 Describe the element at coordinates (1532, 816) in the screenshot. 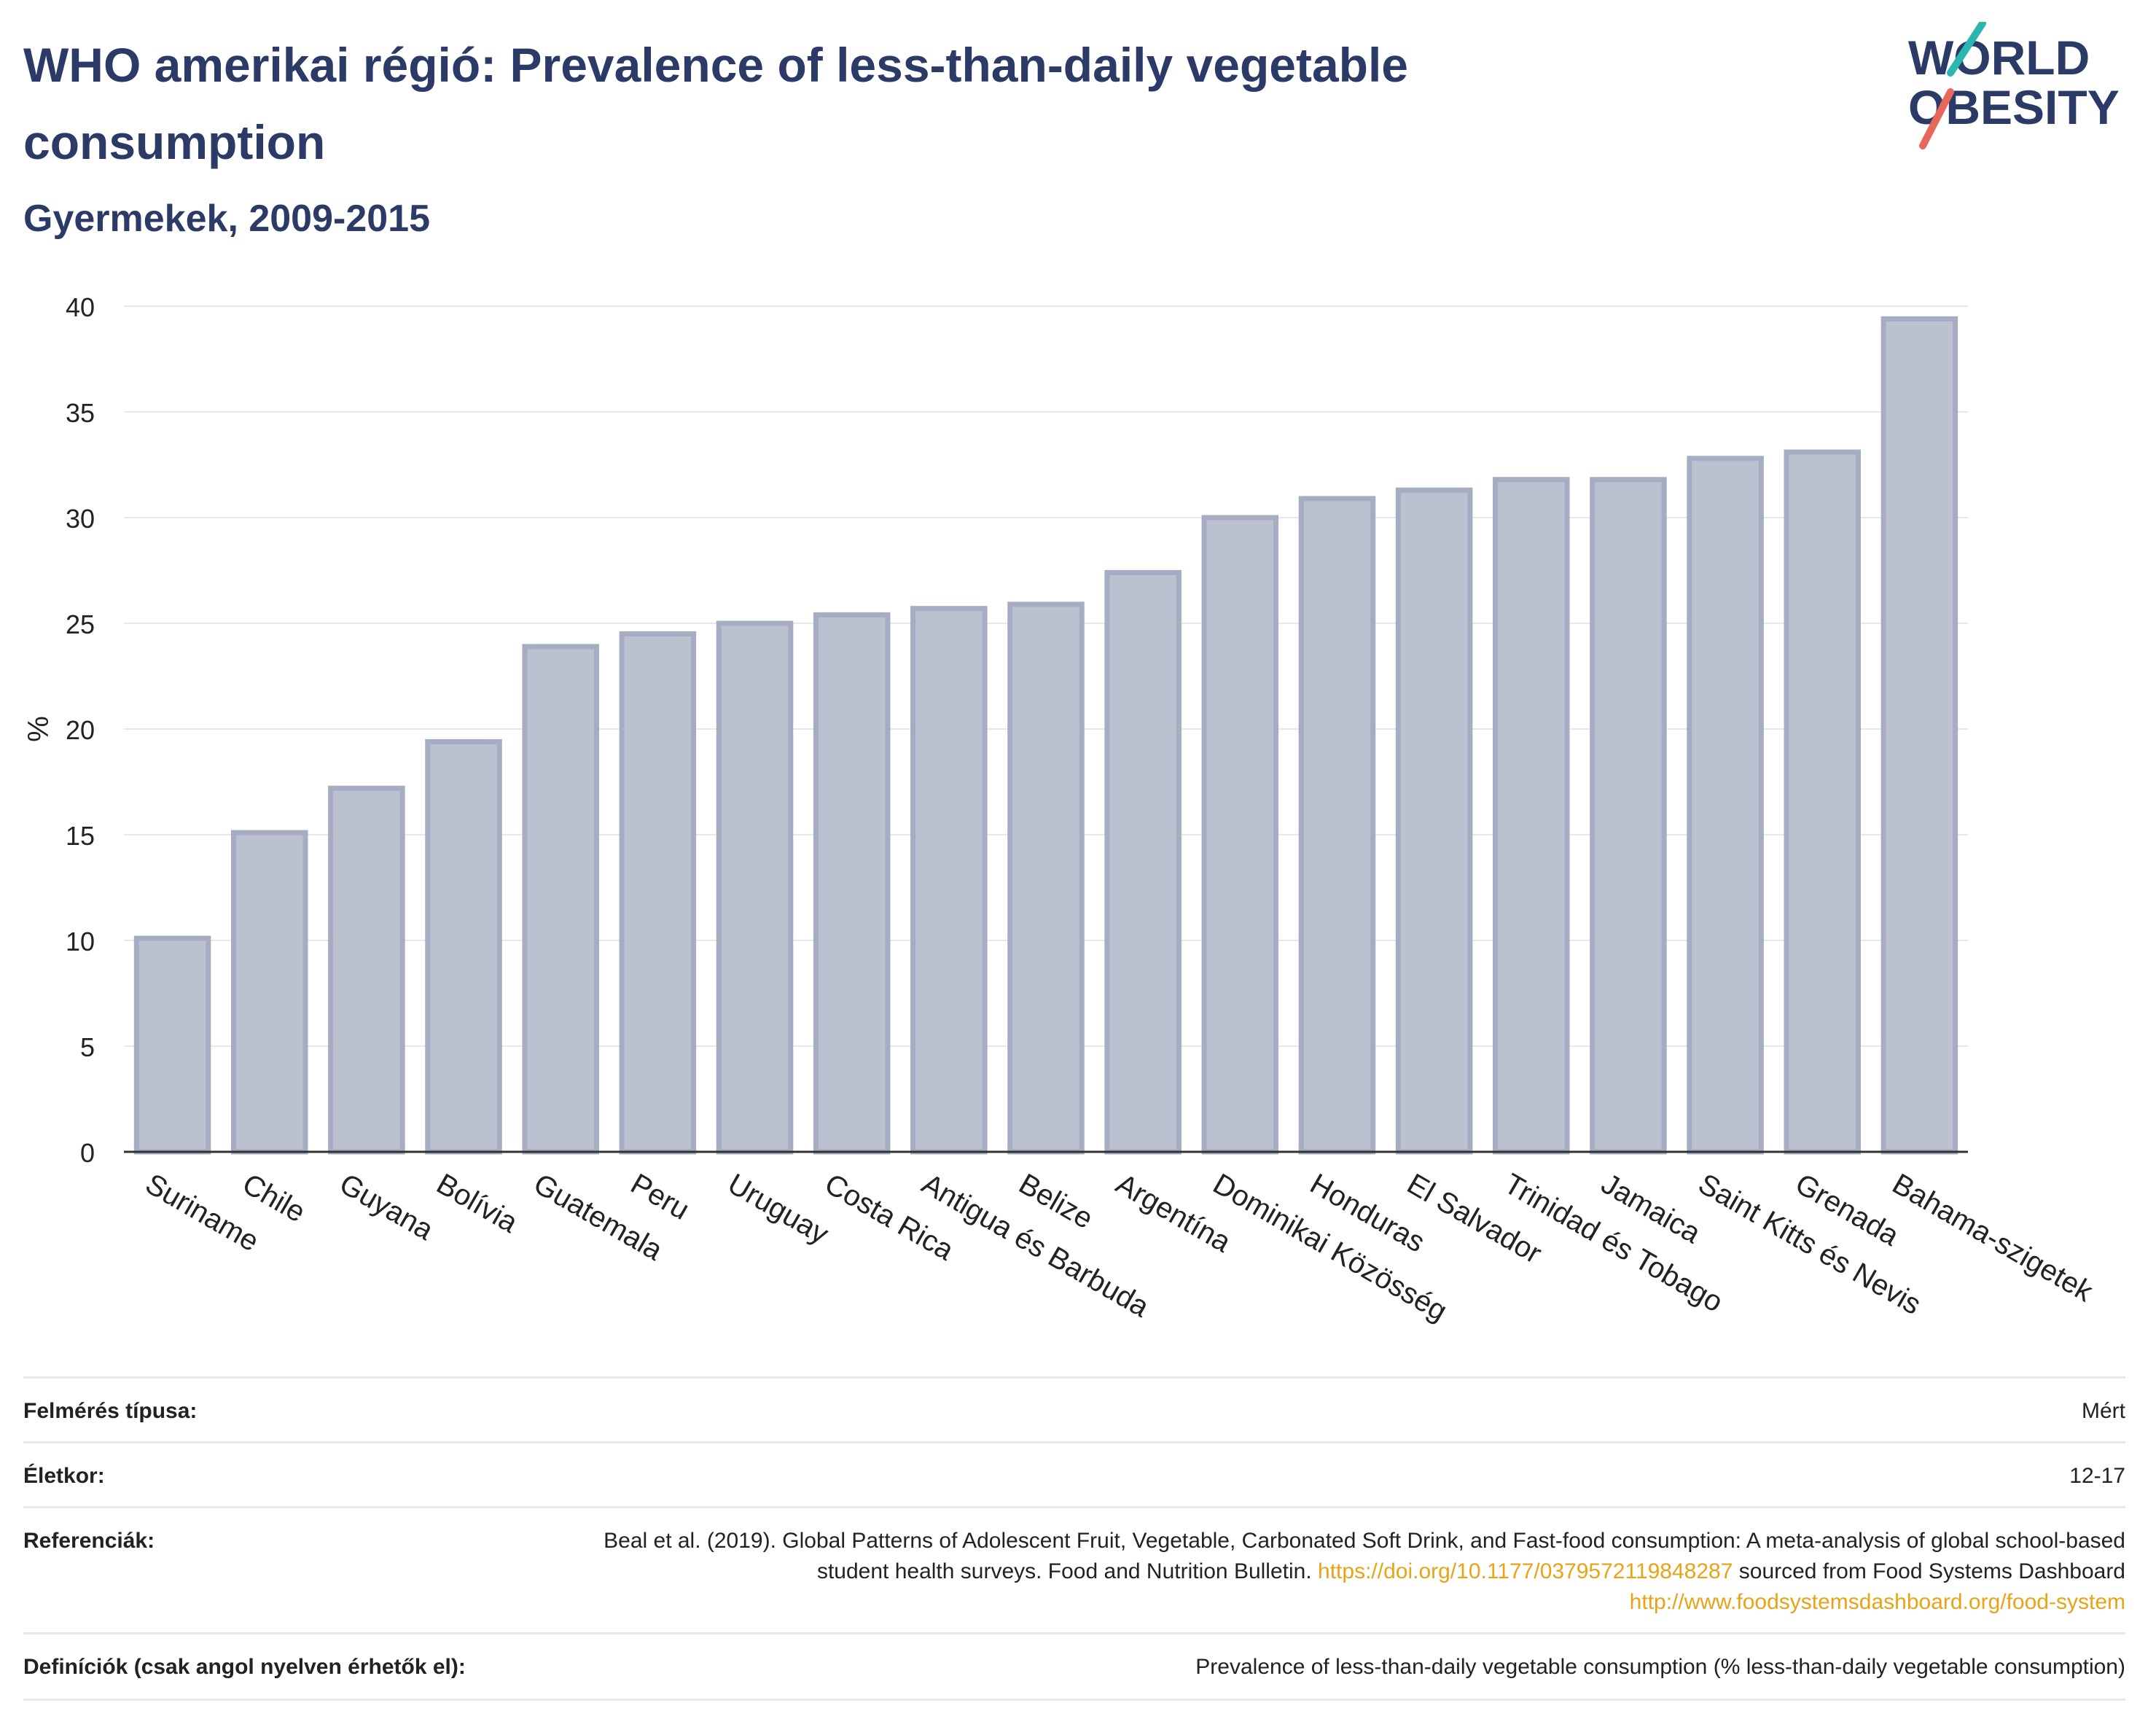

I see `bar-trinidad-és-tobago` at that location.